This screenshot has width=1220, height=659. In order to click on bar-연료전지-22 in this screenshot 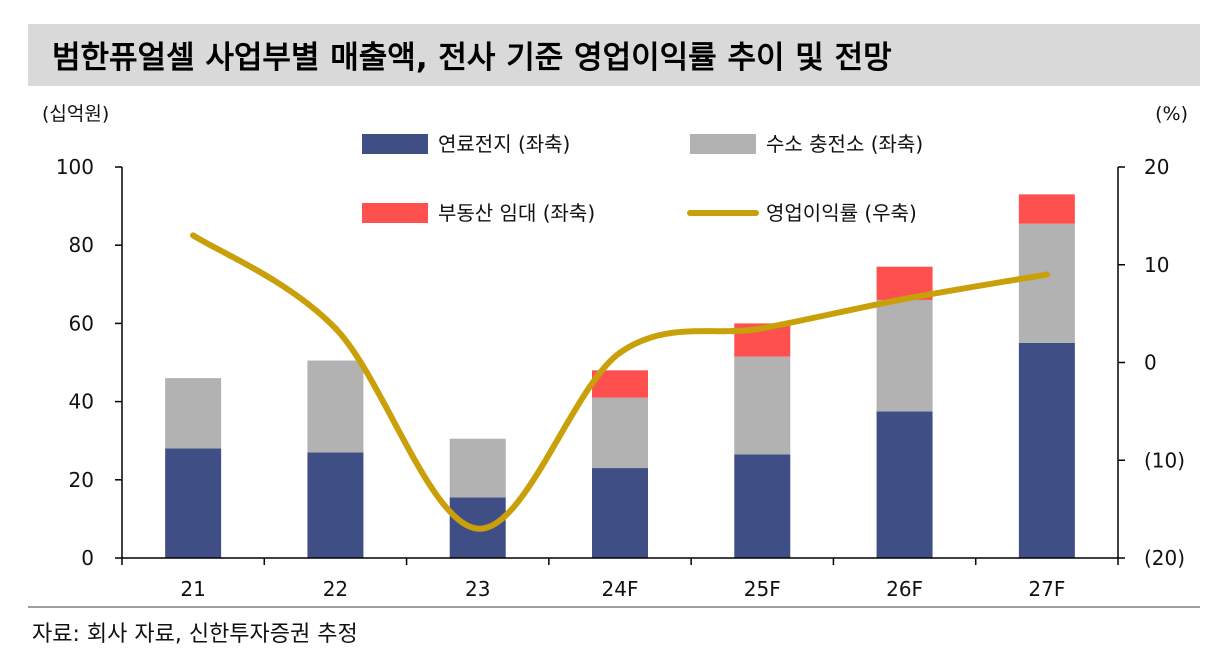, I will do `click(335, 505)`.